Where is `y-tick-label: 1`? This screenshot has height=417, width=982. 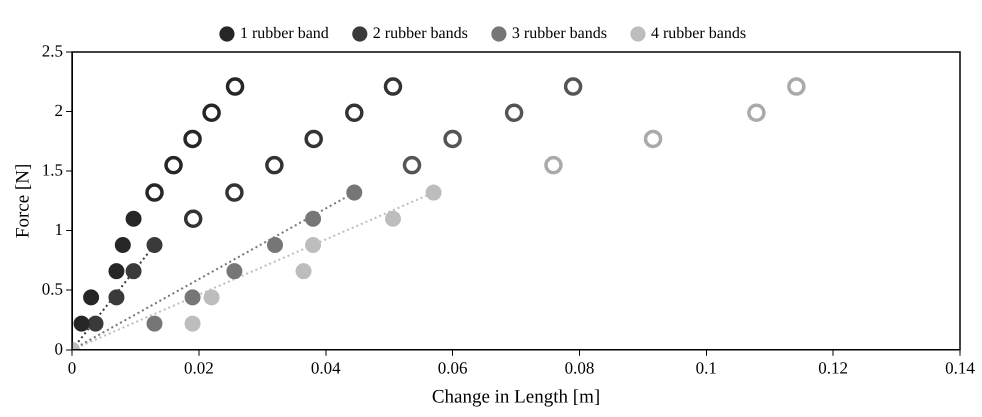 y-tick-label: 1 is located at coordinates (59, 230).